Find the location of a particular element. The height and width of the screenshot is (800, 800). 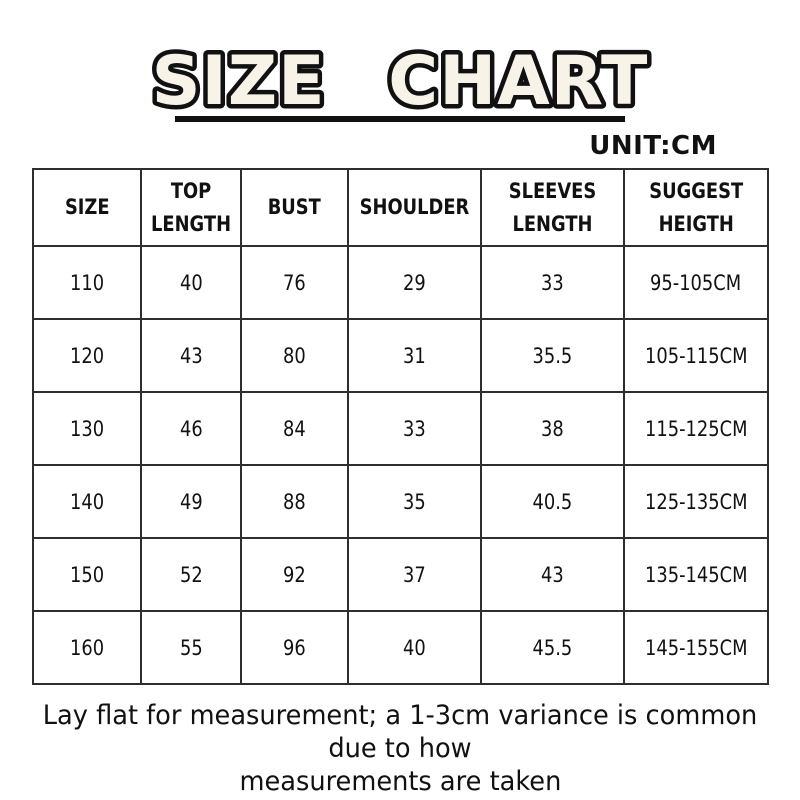

cell-value: 80 is located at coordinates (294, 355).